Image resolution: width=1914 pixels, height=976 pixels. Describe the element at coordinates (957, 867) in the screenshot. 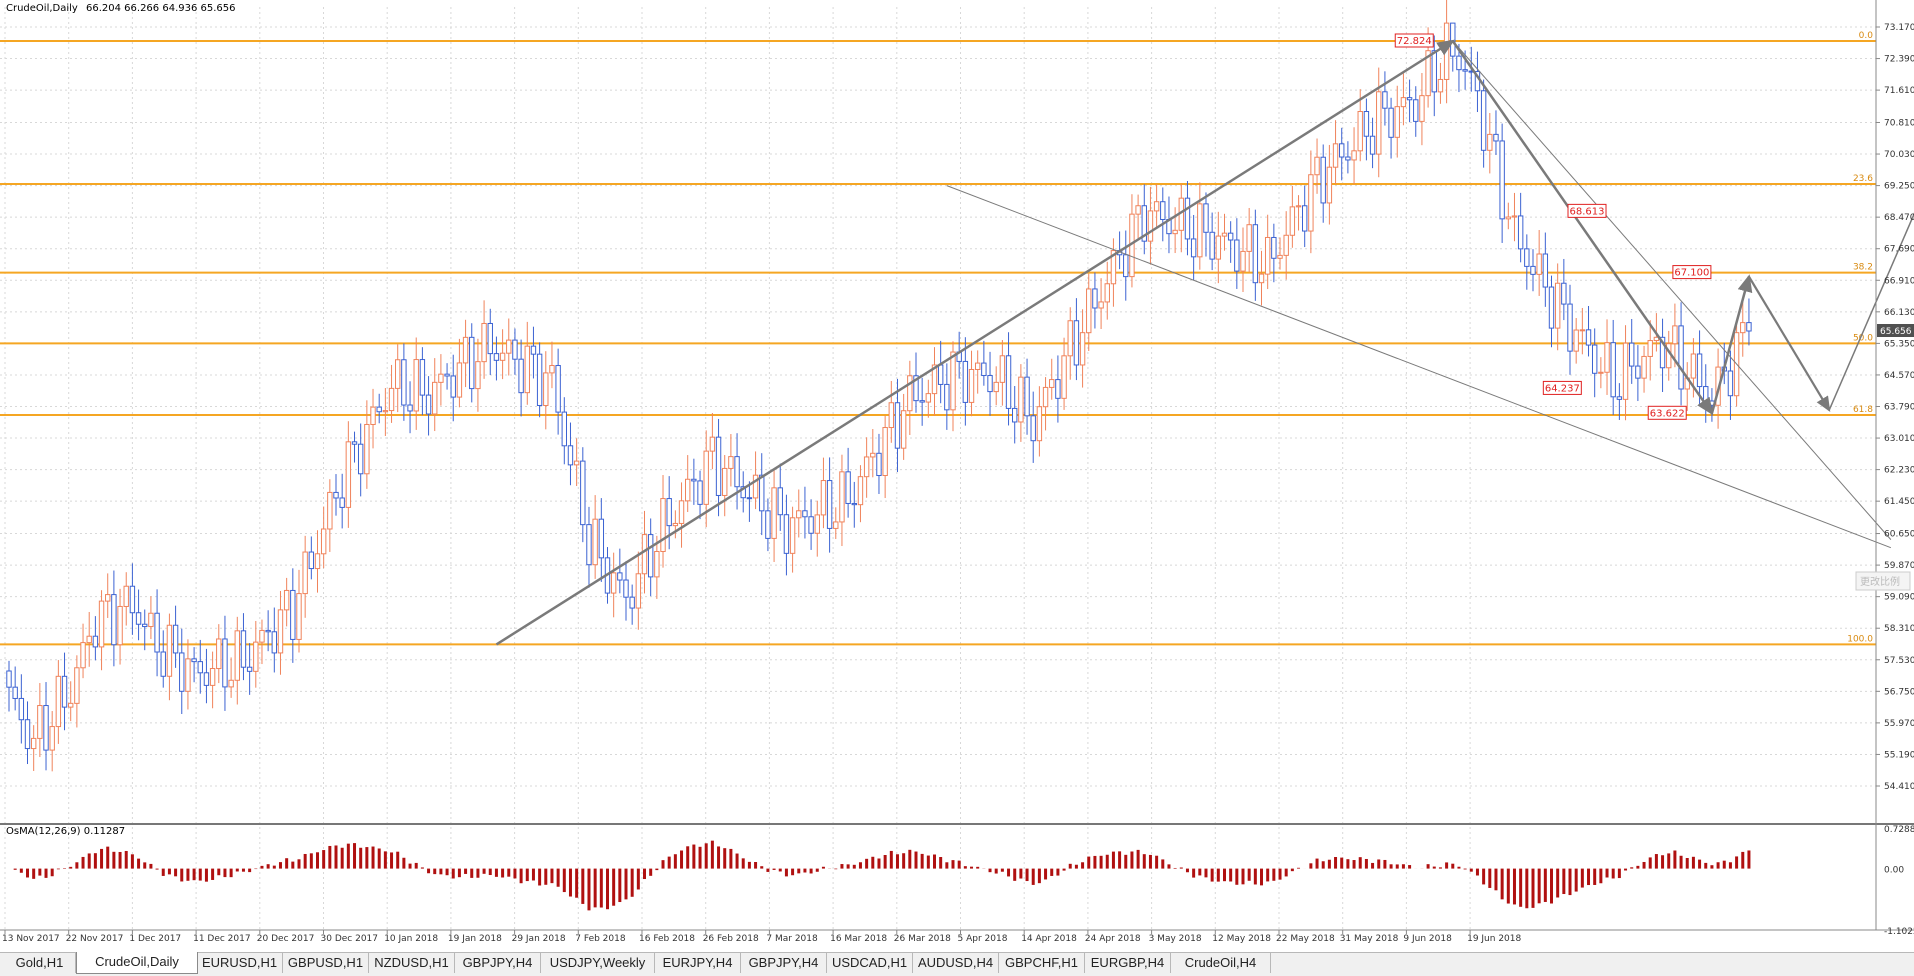

I see `osma-histogram` at that location.